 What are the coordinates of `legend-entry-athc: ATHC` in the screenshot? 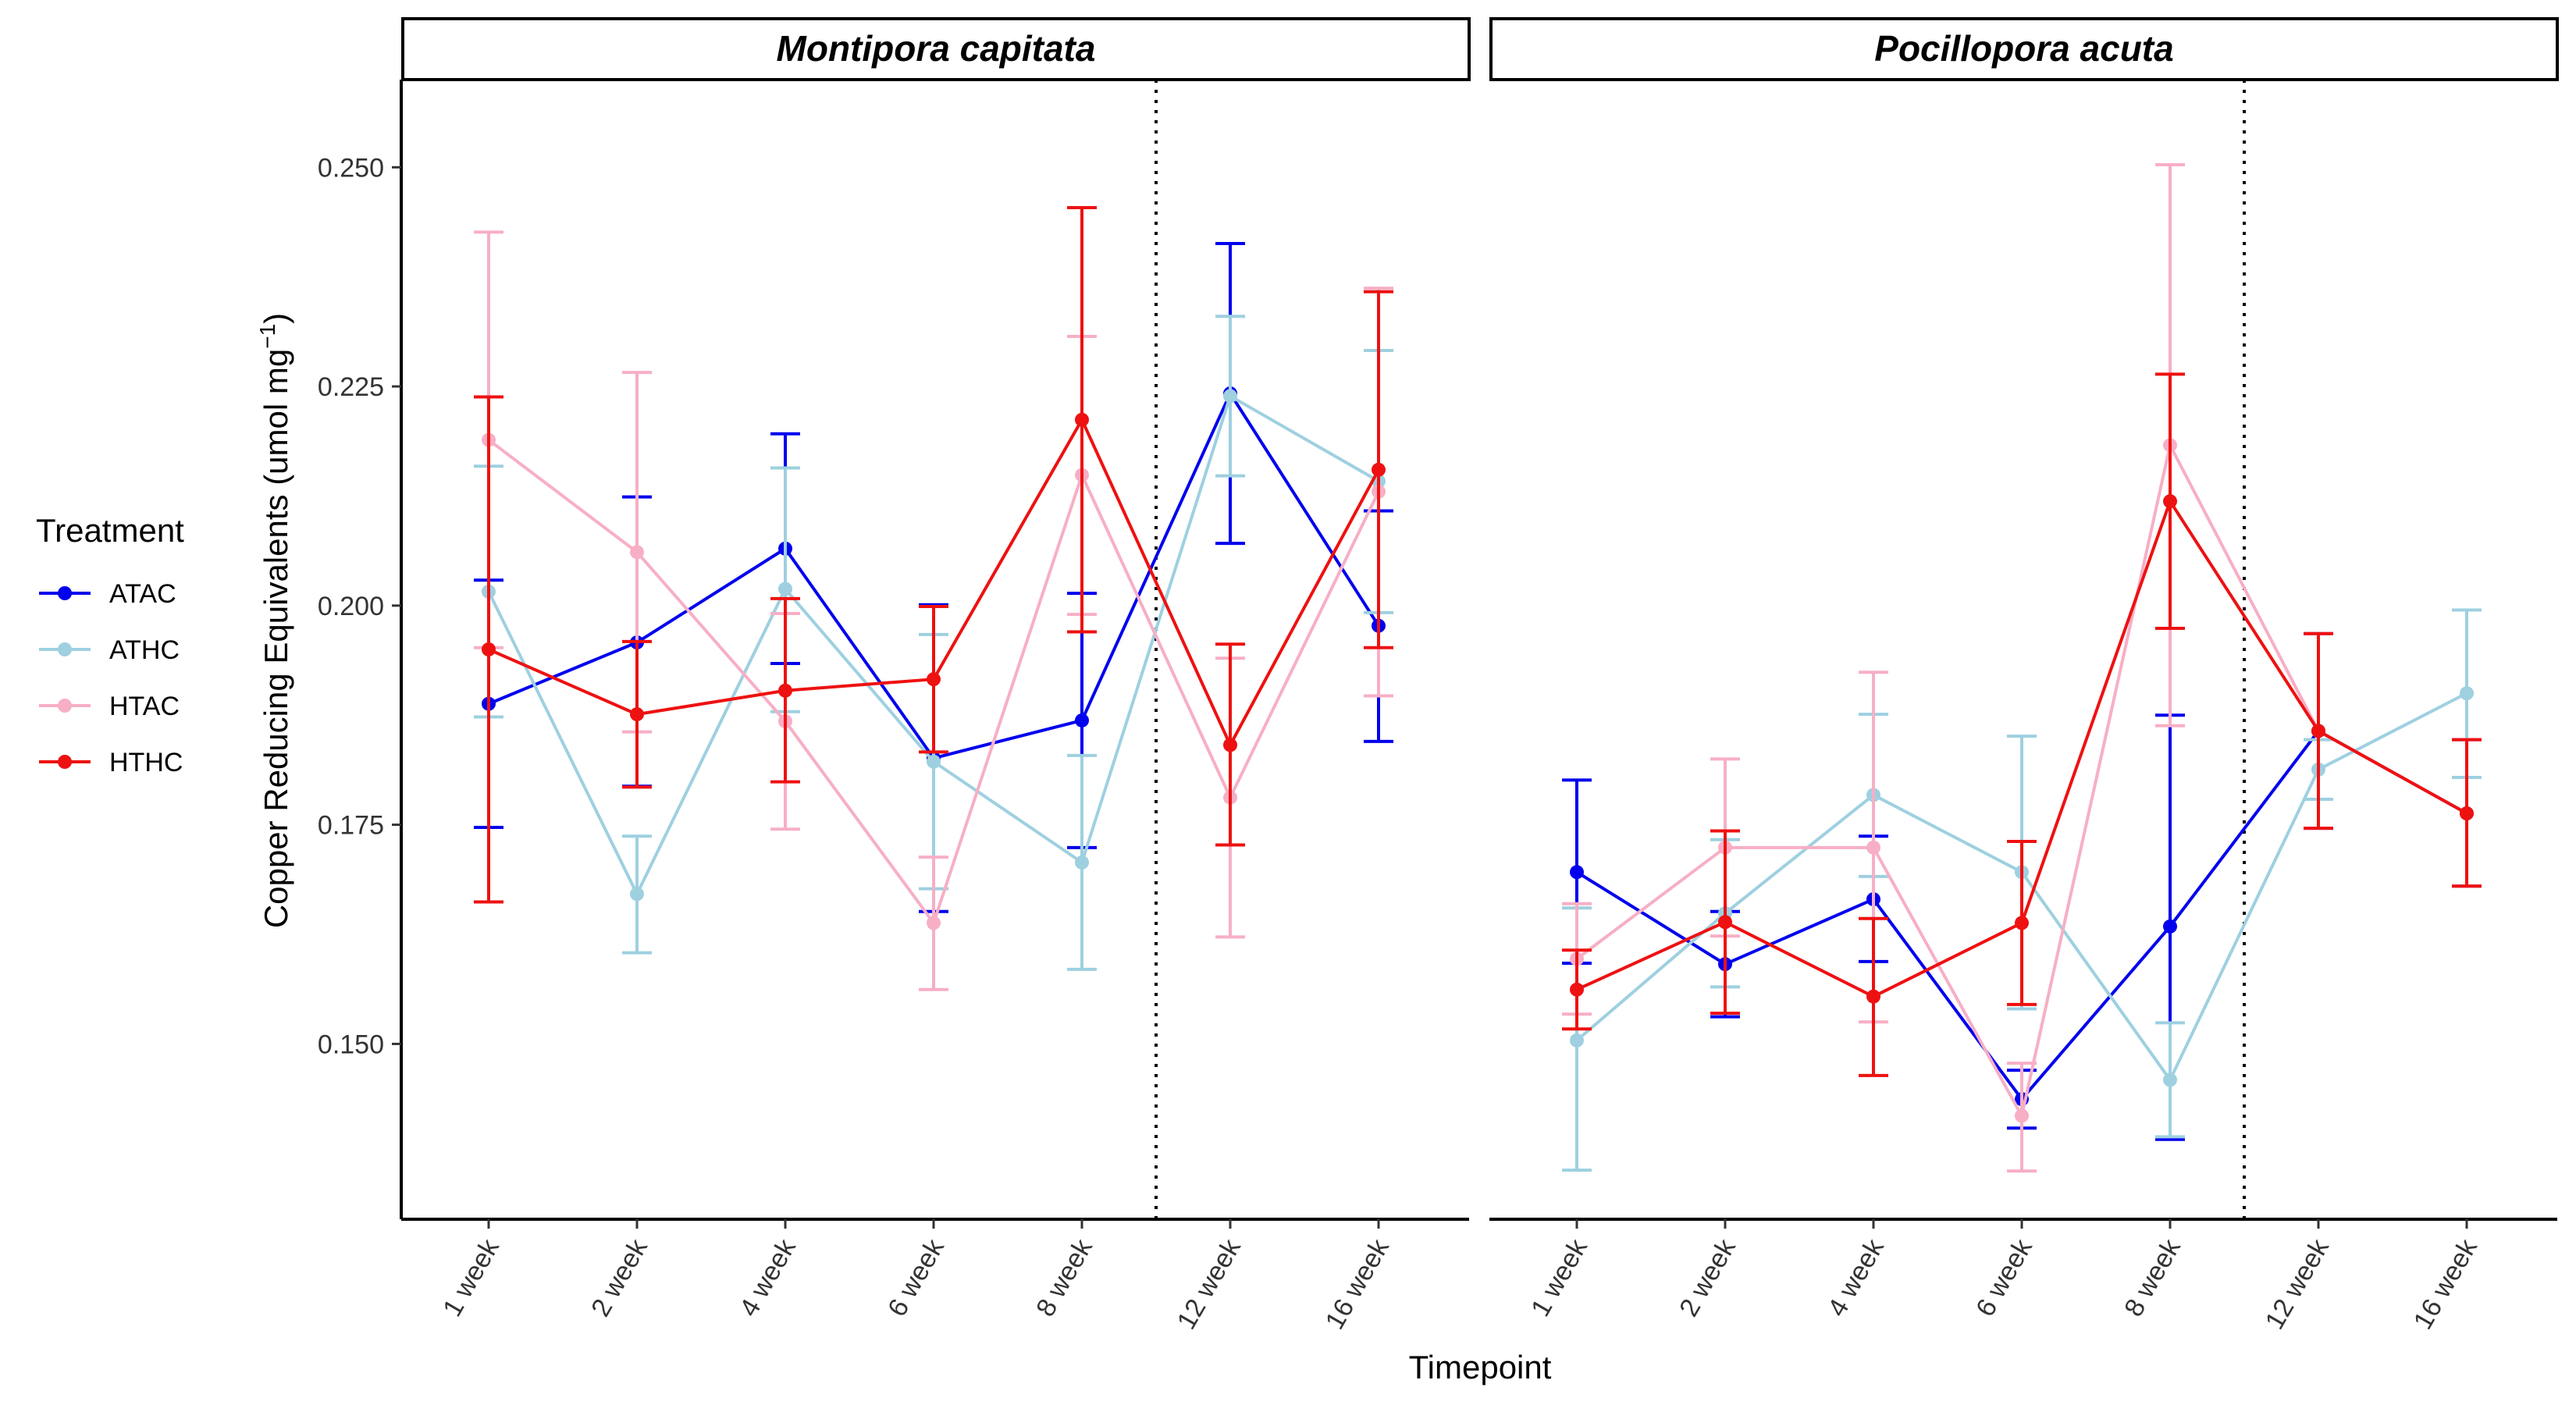 It's located at (109, 650).